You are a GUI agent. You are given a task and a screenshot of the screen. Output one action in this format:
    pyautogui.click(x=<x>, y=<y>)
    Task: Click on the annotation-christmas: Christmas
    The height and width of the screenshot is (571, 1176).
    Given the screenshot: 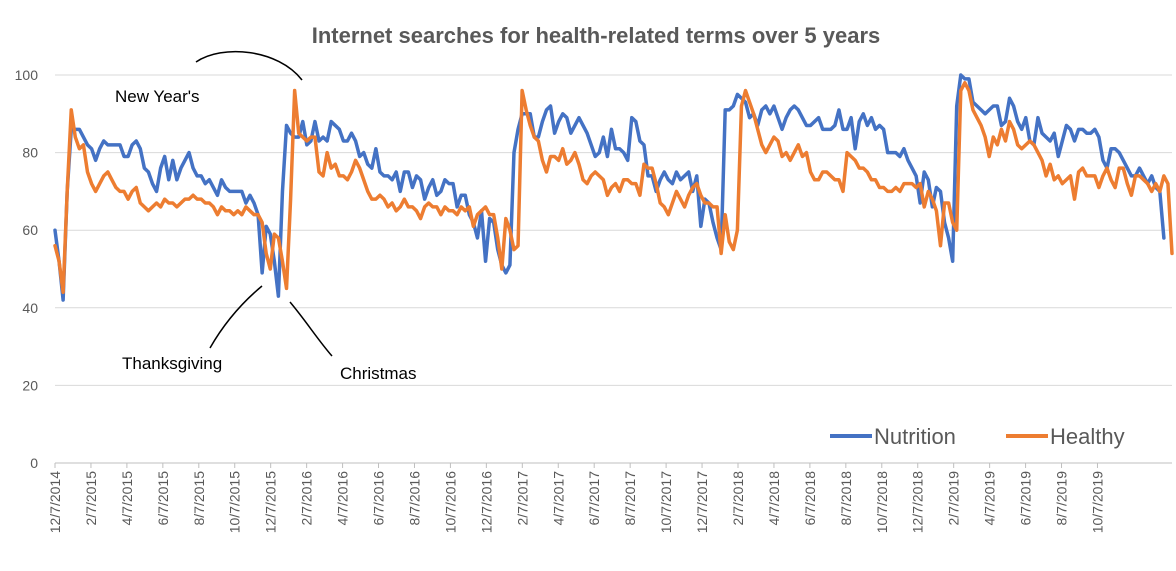 What is the action you would take?
    pyautogui.click(x=378, y=373)
    